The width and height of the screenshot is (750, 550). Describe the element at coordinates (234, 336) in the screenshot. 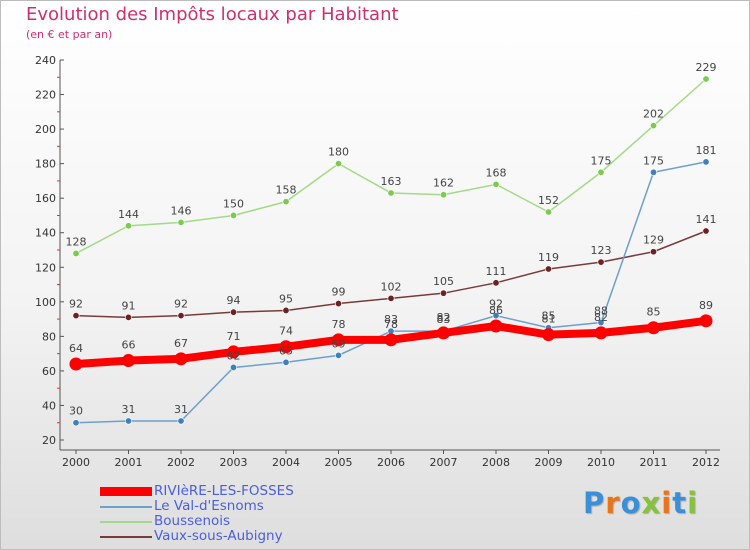

I see `data-label: 71` at that location.